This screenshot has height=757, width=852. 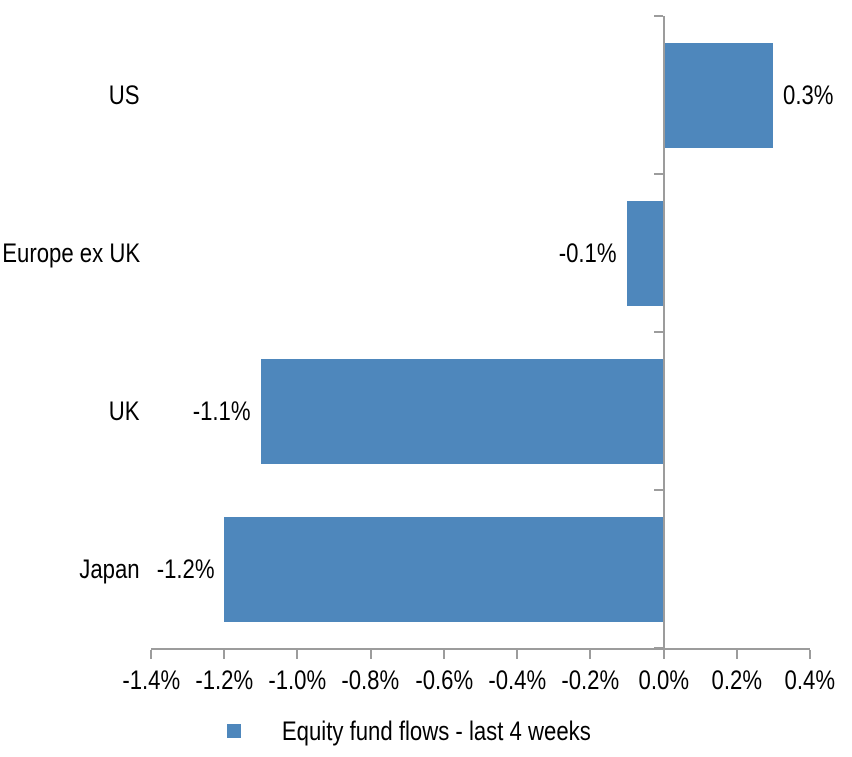 What do you see at coordinates (176, 411) in the screenshot?
I see `data-label-uk: -1.1%` at bounding box center [176, 411].